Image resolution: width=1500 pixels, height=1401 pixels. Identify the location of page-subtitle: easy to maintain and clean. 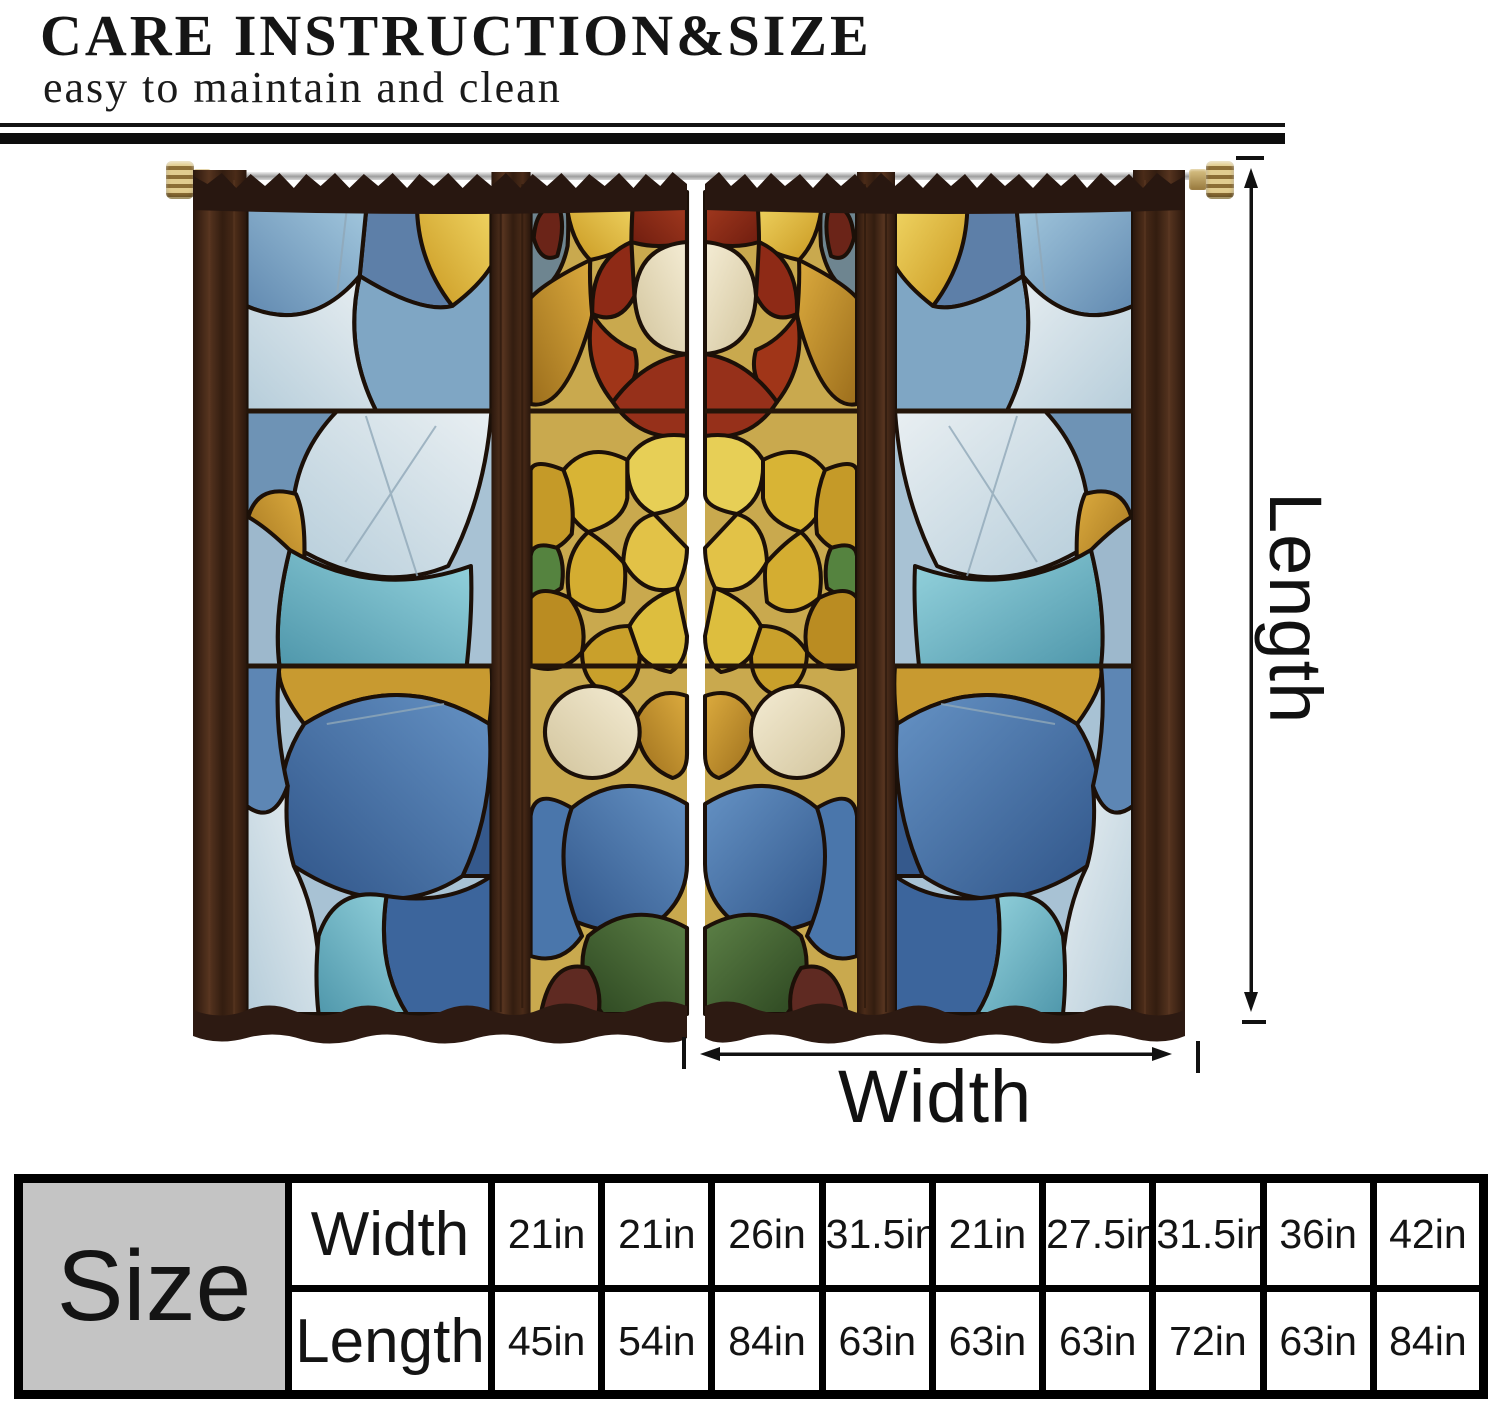
(302, 87).